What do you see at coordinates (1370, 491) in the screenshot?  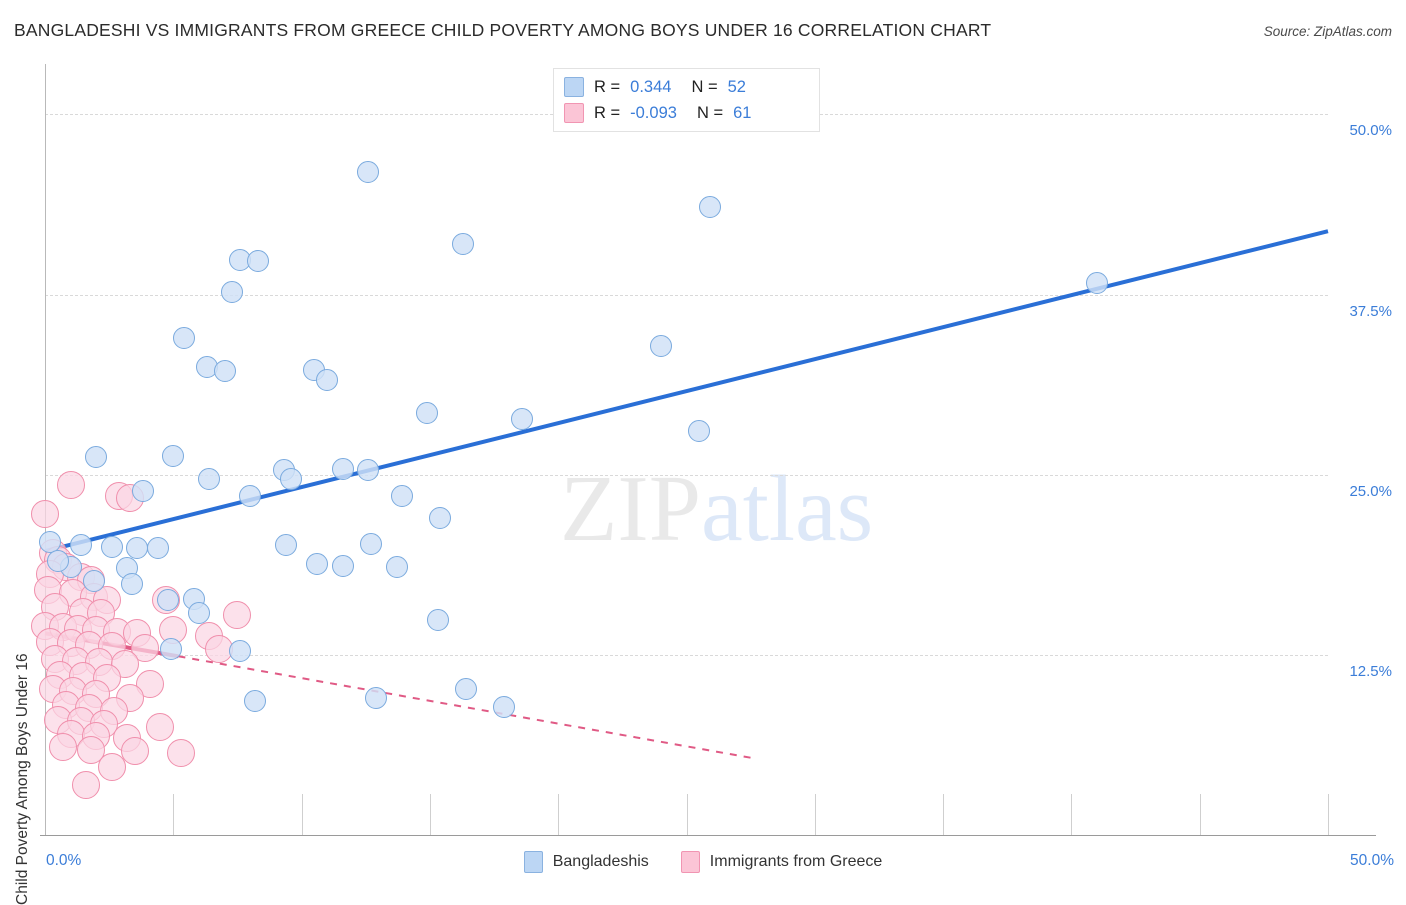 I see `y-axis-label: 25.0%` at bounding box center [1370, 491].